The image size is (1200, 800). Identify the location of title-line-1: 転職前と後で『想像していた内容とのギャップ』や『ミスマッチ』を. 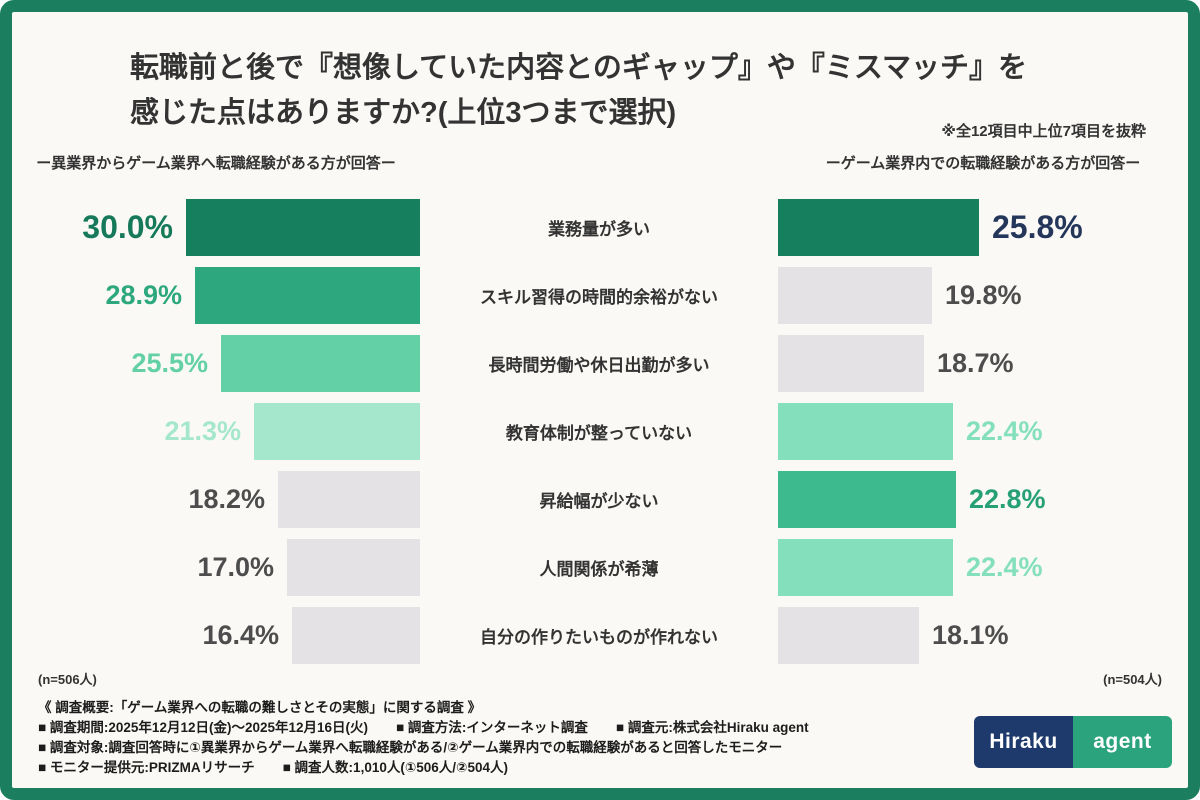
(578, 68).